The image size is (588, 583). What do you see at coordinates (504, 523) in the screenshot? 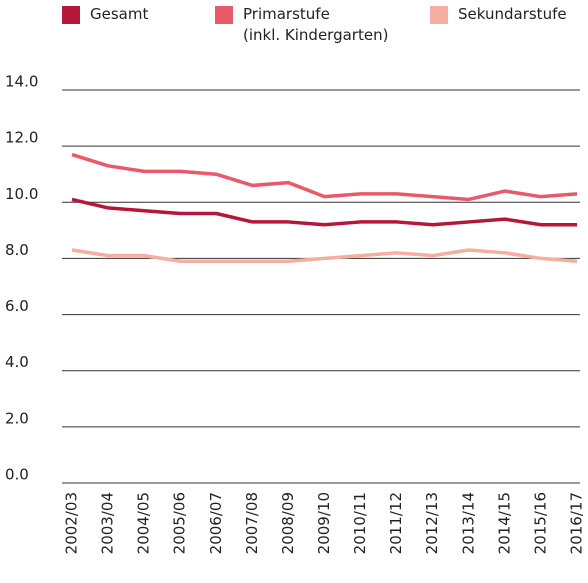
I see `x-tick-label: 2014/15` at bounding box center [504, 523].